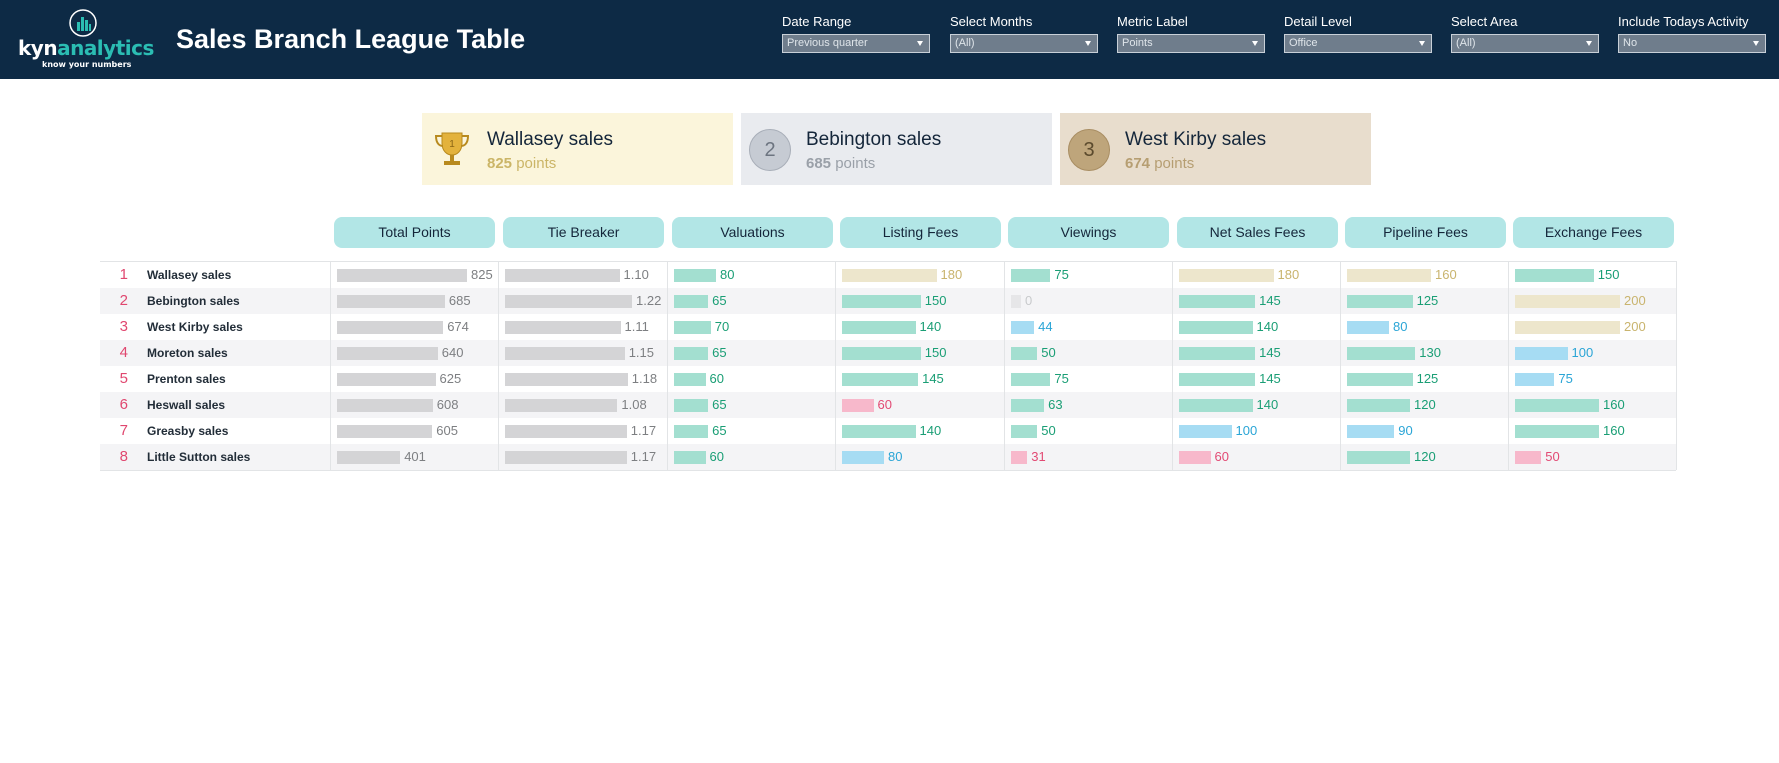 The width and height of the screenshot is (1779, 763). I want to click on table-row: 8 Little Sutton sales 401 1.17 60 80 31 60 120 50, so click(888, 457).